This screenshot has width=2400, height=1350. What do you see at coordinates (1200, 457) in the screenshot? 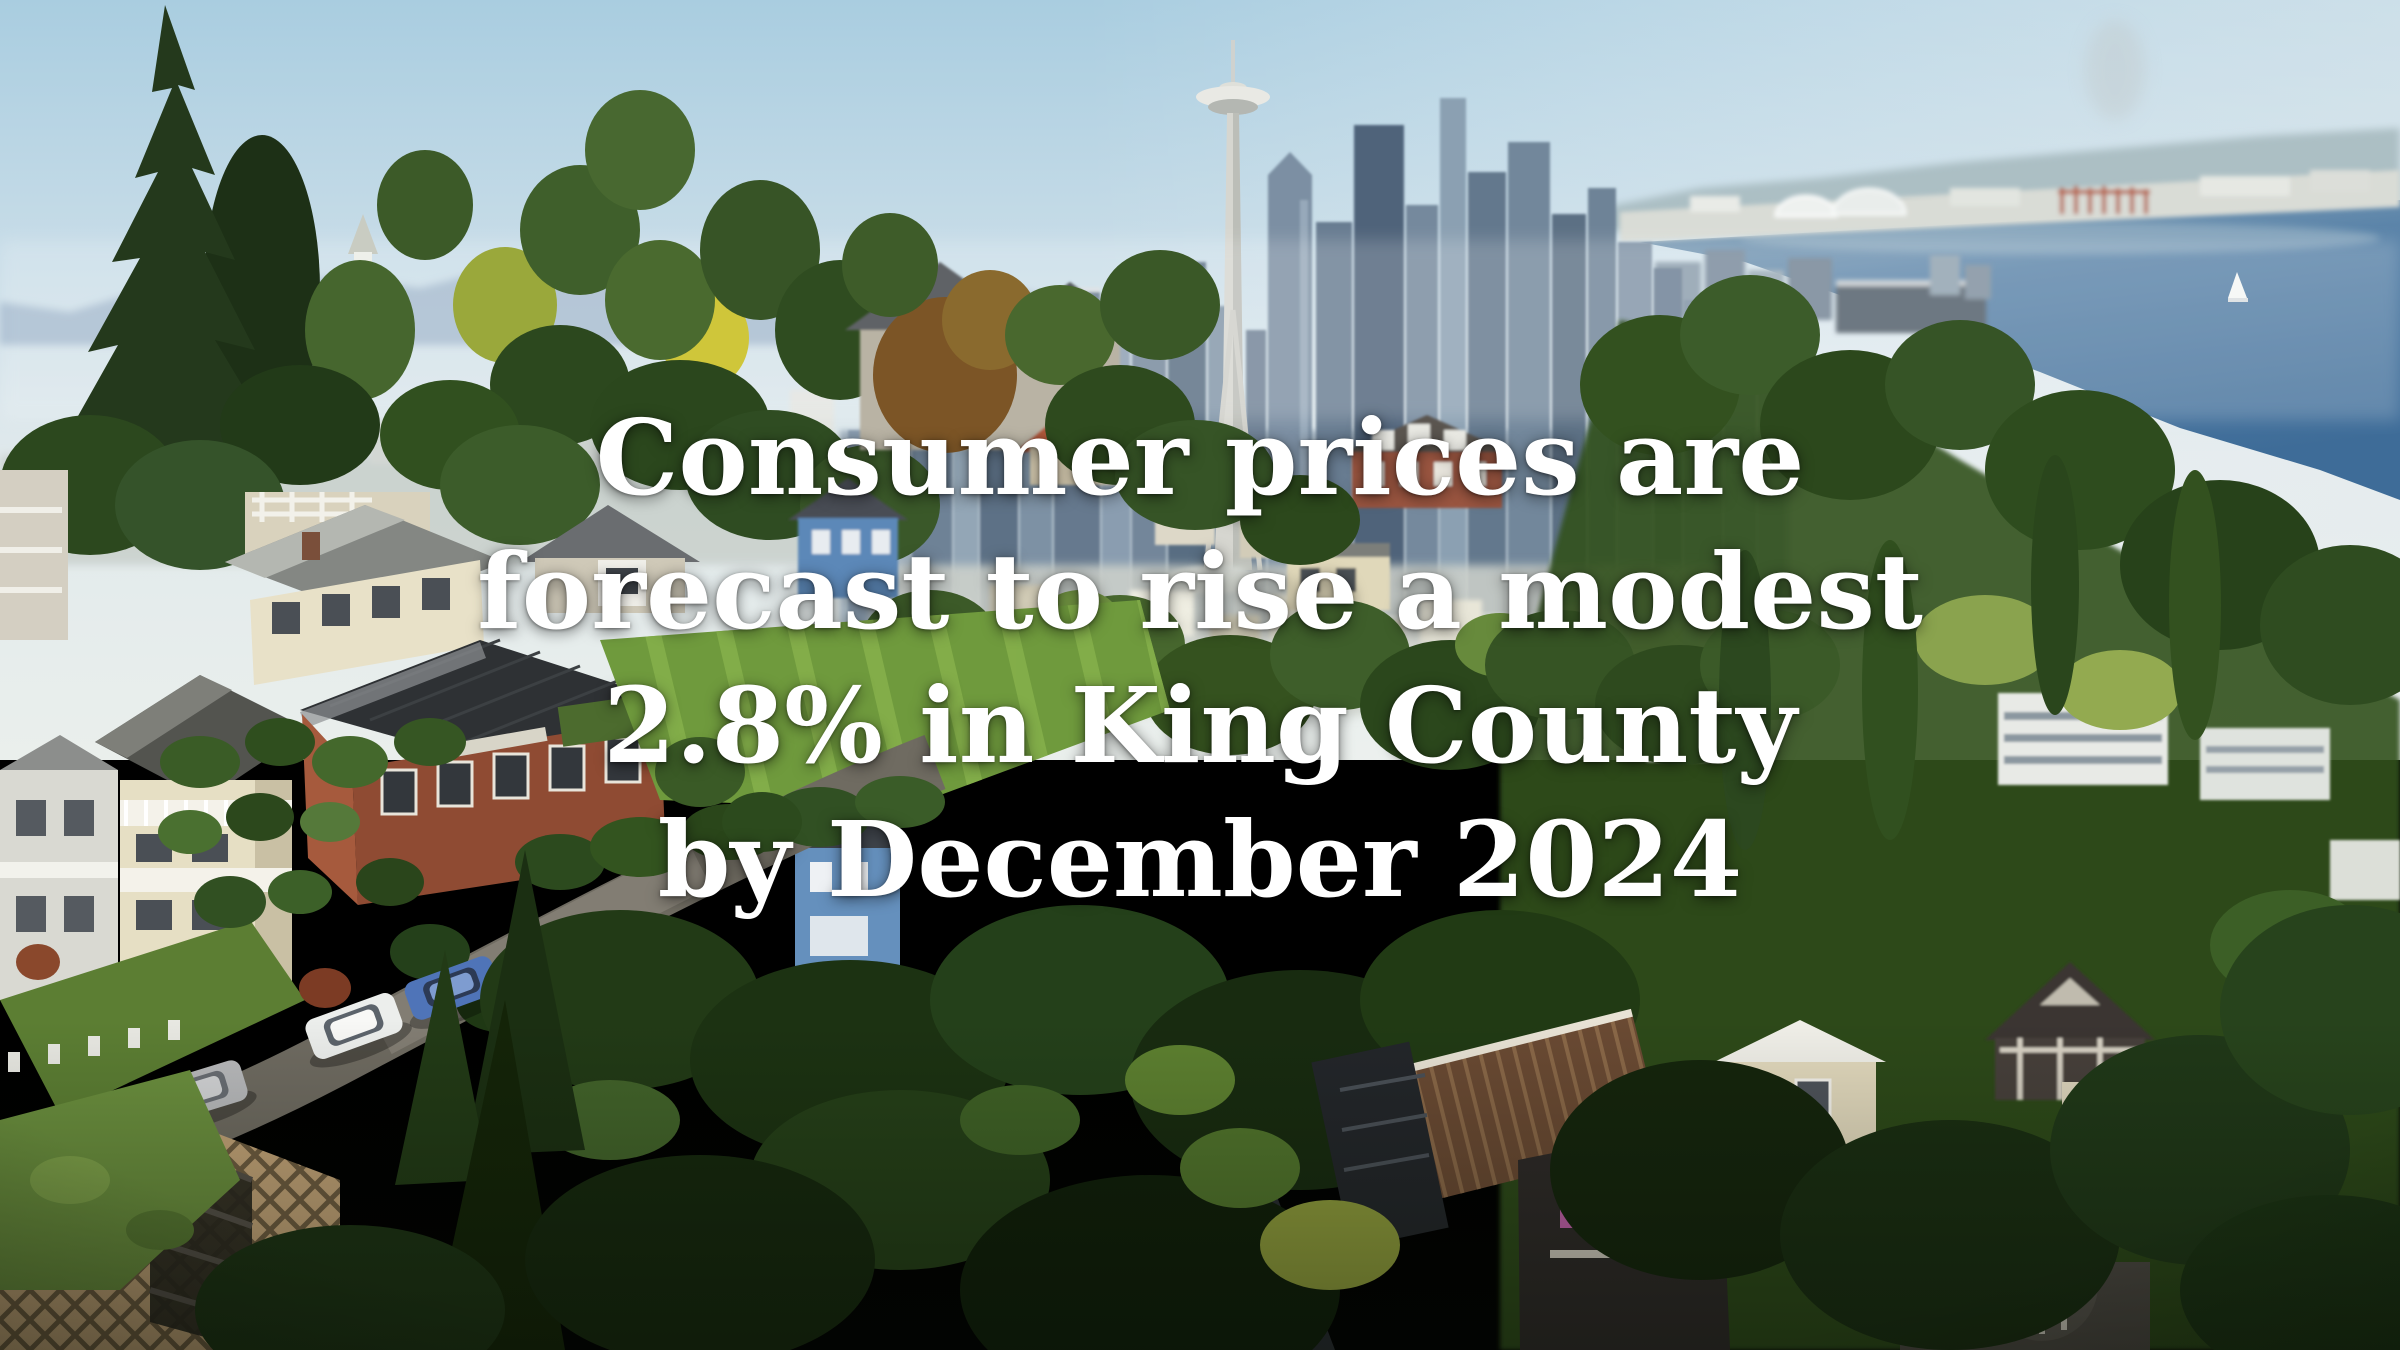
I see `caption-line-1: Consumer prices are` at bounding box center [1200, 457].